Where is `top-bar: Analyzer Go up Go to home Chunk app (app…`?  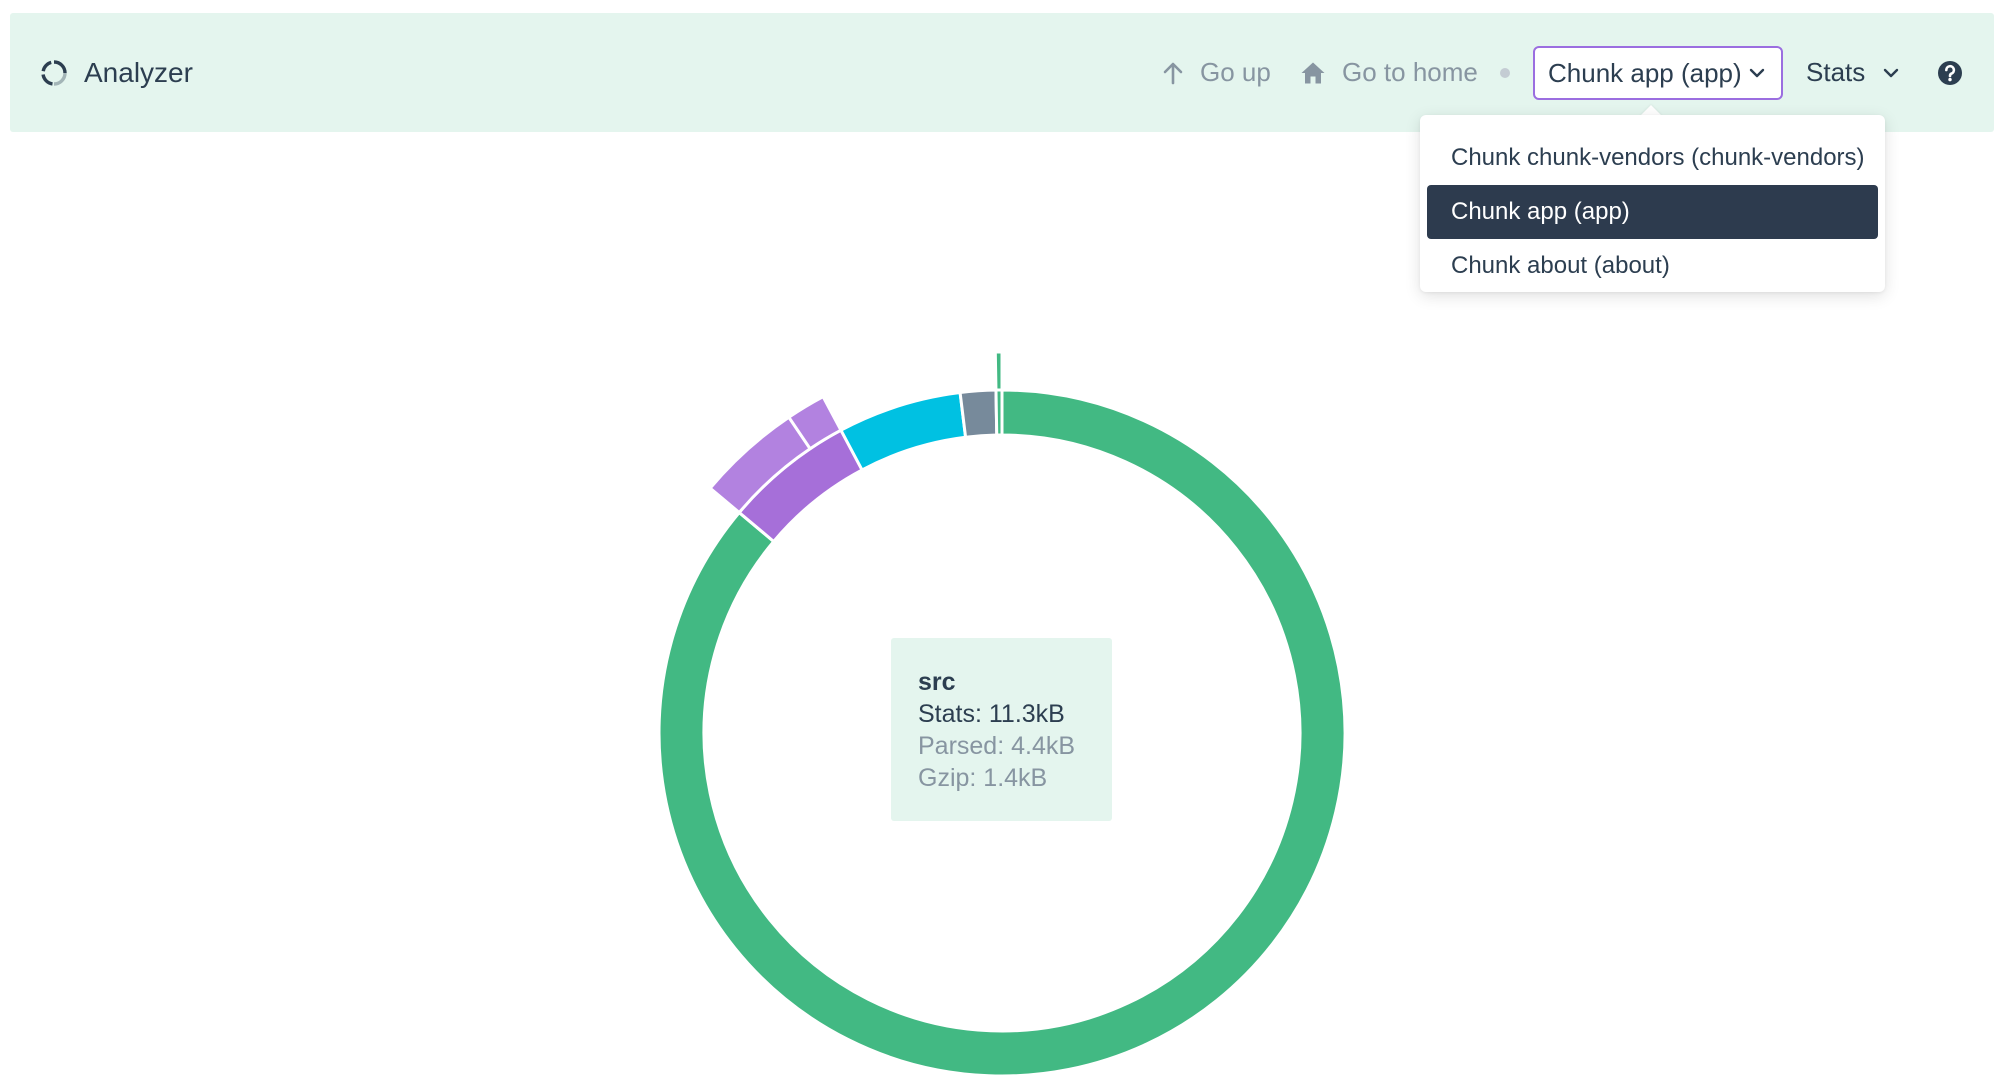 top-bar: Analyzer Go up Go to home Chunk app (app… is located at coordinates (1002, 72).